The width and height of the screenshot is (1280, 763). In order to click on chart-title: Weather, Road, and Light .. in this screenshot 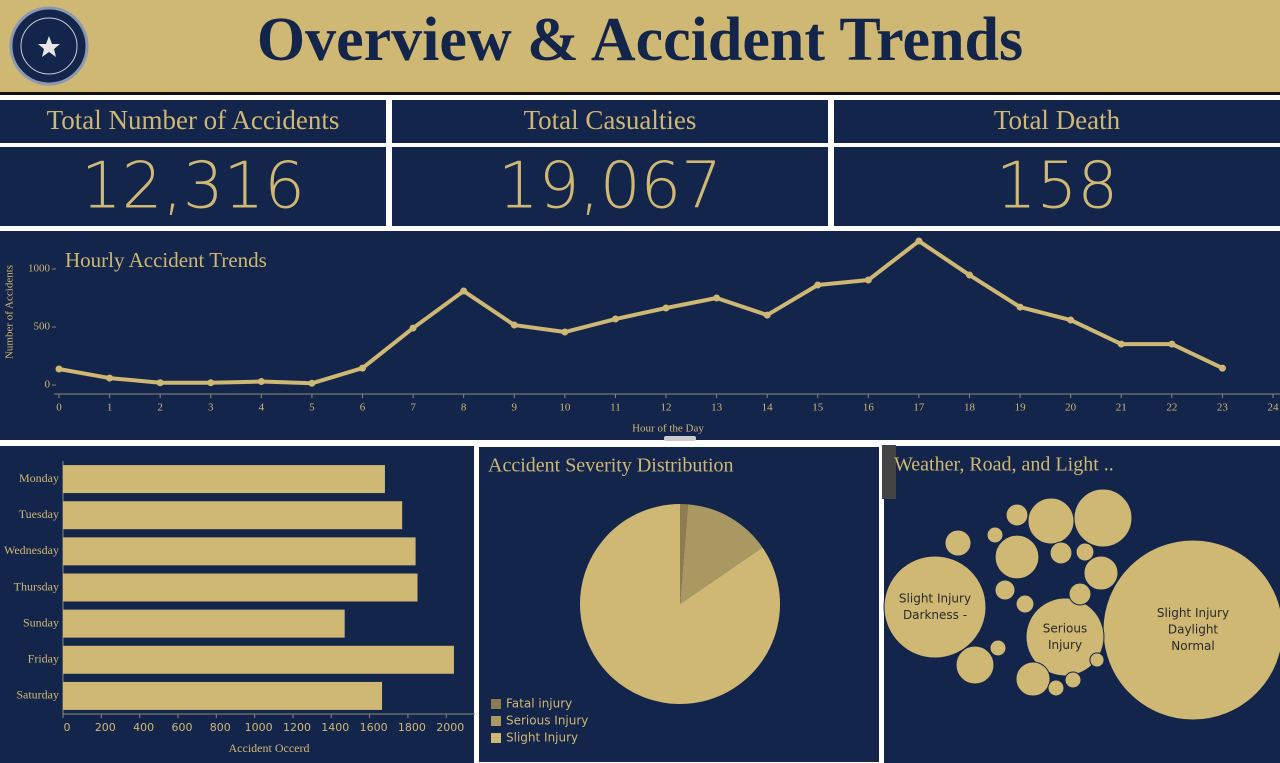, I will do `click(1004, 465)`.